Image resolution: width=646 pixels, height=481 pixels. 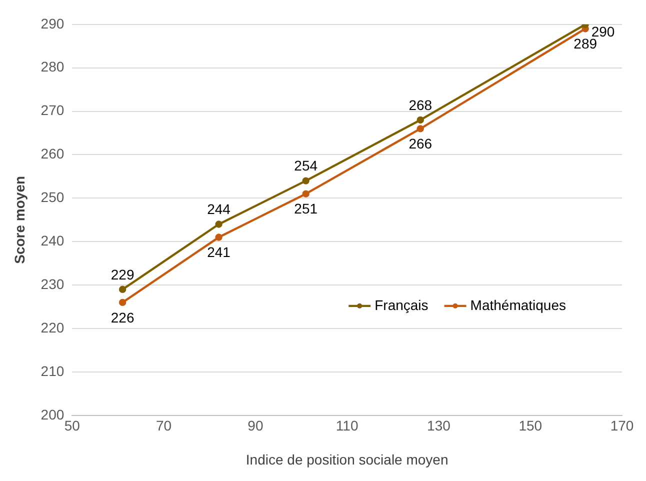 What do you see at coordinates (306, 208) in the screenshot?
I see `data-label: 251` at bounding box center [306, 208].